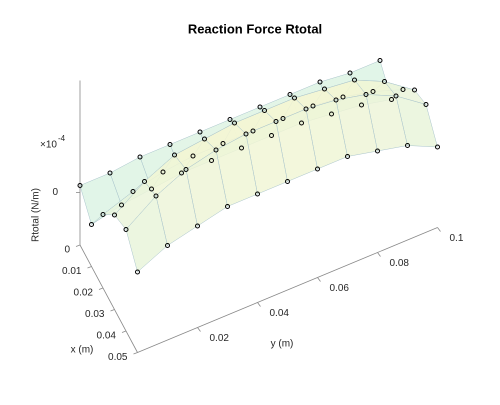 This screenshot has width=500, height=405. What do you see at coordinates (62, 138) in the screenshot?
I see `z-exponent-power: -4` at bounding box center [62, 138].